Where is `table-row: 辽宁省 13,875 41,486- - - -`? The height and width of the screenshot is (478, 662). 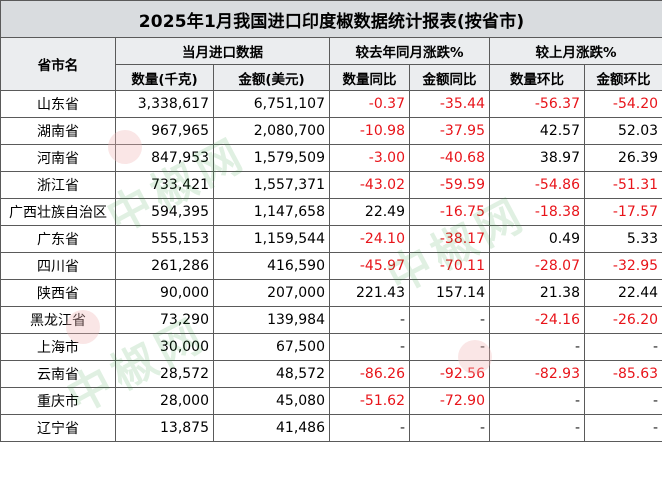
table-row: 辽宁省 13,875 41,486- - - - is located at coordinates (331, 428).